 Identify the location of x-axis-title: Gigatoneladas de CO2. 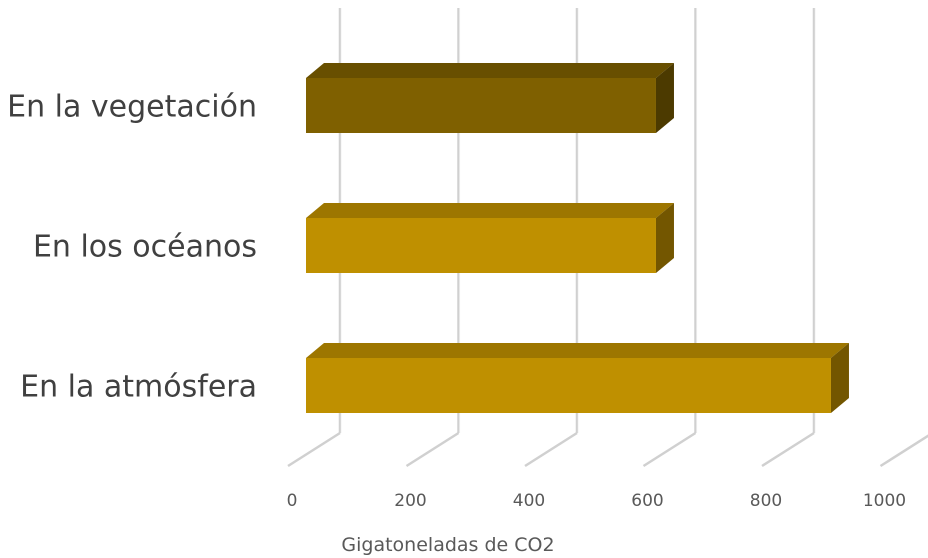
(447, 545).